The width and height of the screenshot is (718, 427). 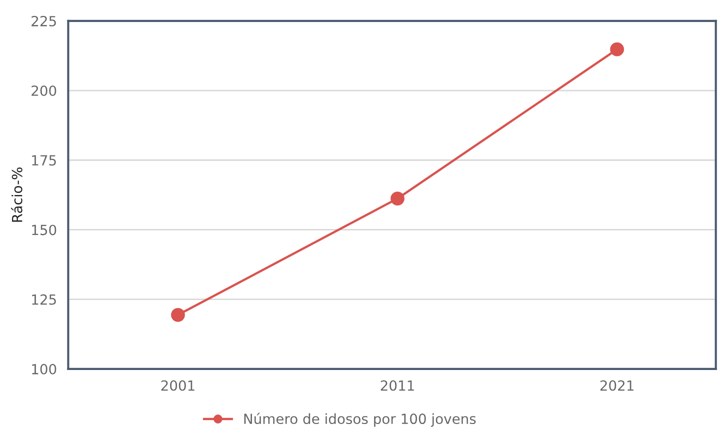 I want to click on y-tick-label: 225, so click(x=44, y=21).